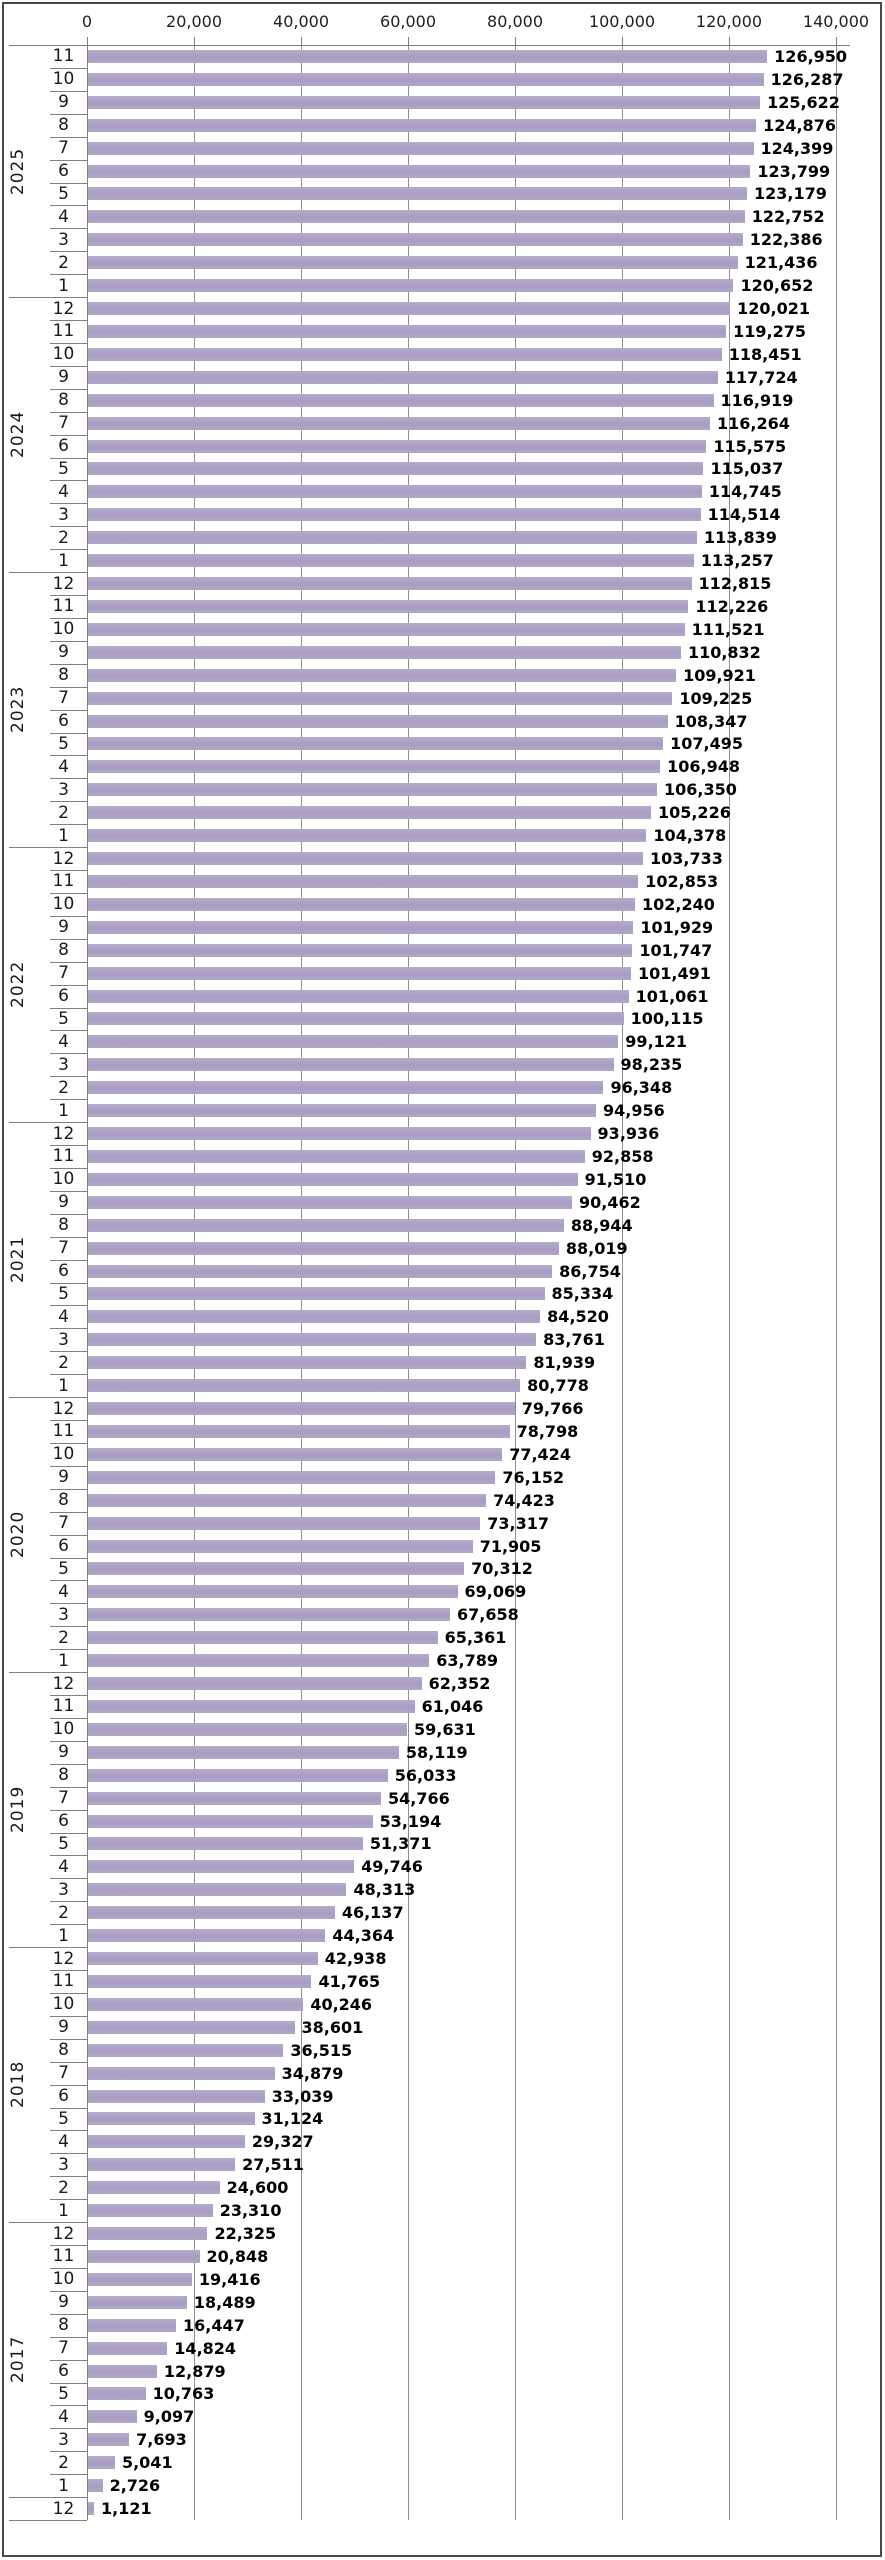  Describe the element at coordinates (674, 973) in the screenshot. I see `bar-value-label: 101,491` at that location.